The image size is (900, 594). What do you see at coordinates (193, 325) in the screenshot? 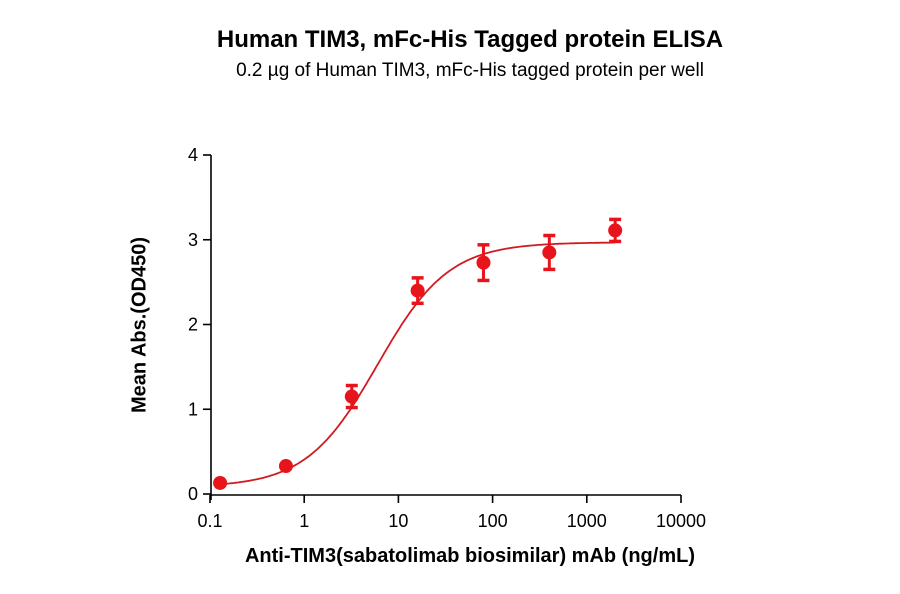
I see `y-tick-label: 2` at bounding box center [193, 325].